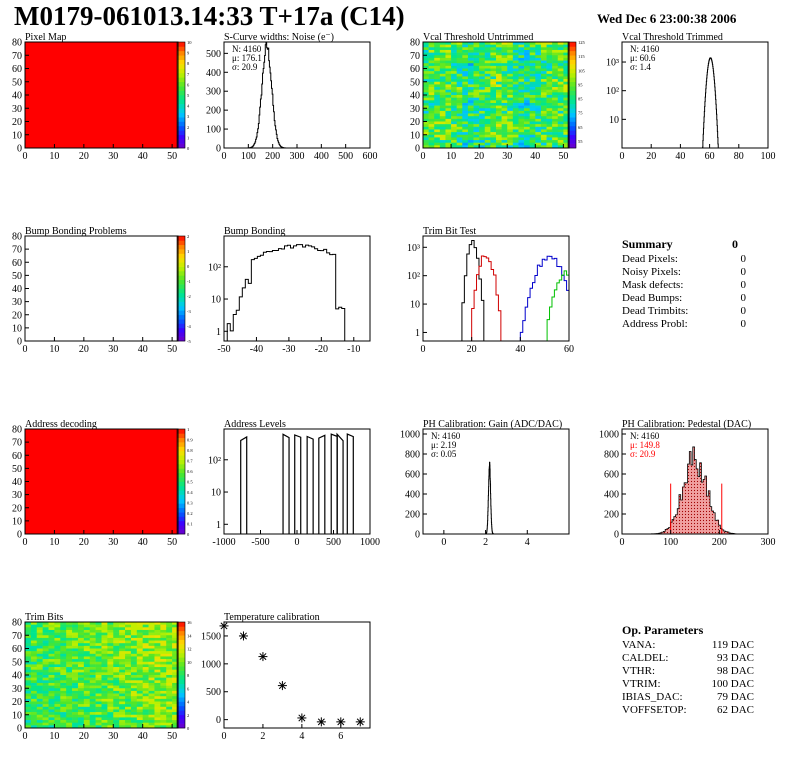  What do you see at coordinates (297, 675) in the screenshot?
I see `plot-frame` at bounding box center [297, 675].